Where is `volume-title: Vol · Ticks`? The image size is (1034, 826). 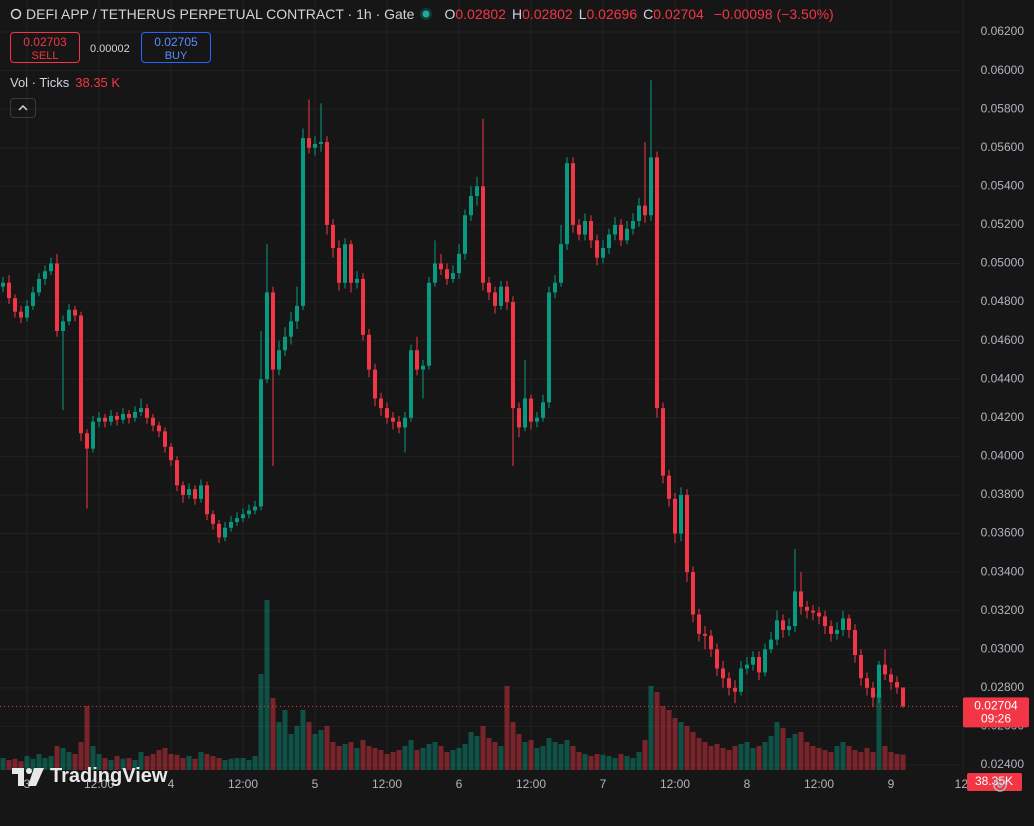 volume-title: Vol · Ticks is located at coordinates (40, 82).